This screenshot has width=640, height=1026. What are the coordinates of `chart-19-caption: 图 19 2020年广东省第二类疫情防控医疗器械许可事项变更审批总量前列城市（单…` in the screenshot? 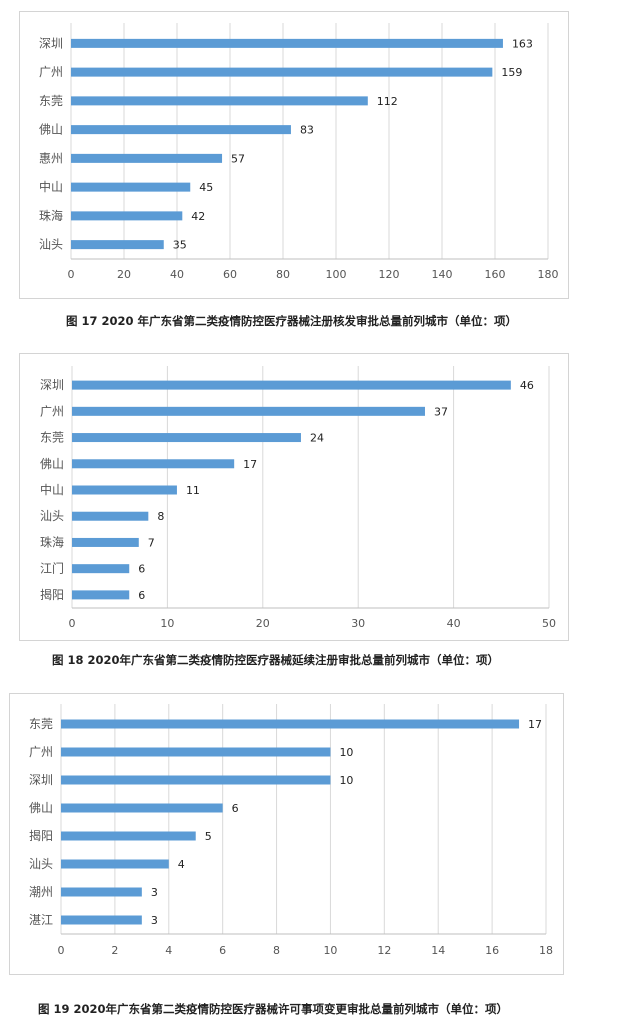 It's located at (273, 1009).